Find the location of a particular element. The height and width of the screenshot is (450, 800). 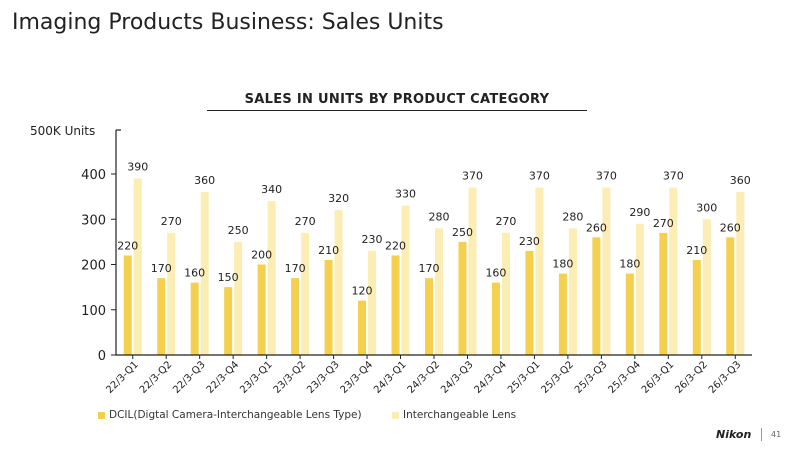

x-tick-label: 25/3-Q2 is located at coordinates (557, 377).